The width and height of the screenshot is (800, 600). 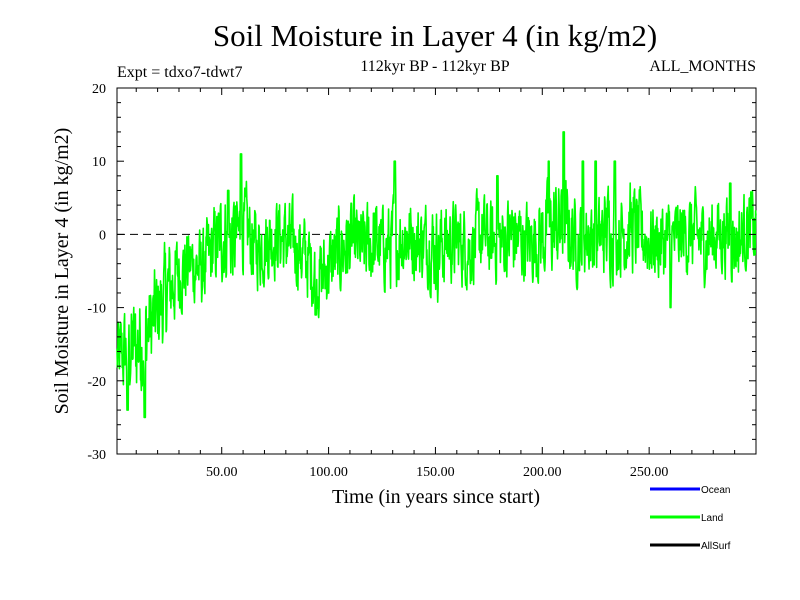 What do you see at coordinates (712, 518) in the screenshot?
I see `legend-label-land: Land` at bounding box center [712, 518].